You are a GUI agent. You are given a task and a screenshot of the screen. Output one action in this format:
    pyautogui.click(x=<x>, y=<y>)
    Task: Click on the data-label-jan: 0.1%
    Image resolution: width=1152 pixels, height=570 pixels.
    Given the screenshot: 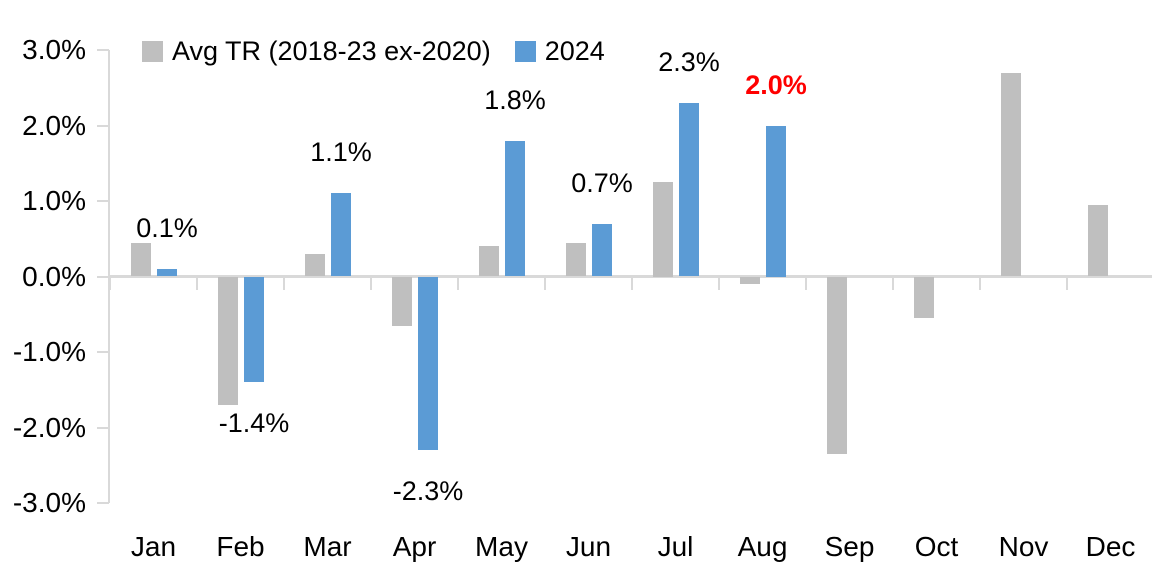 What is the action you would take?
    pyautogui.click(x=167, y=227)
    